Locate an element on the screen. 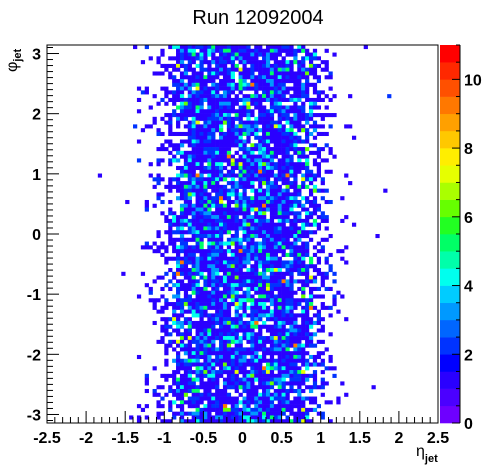 Image resolution: width=496 pixels, height=472 pixels. color-scale-tick-label: 0 is located at coordinates (468, 424).